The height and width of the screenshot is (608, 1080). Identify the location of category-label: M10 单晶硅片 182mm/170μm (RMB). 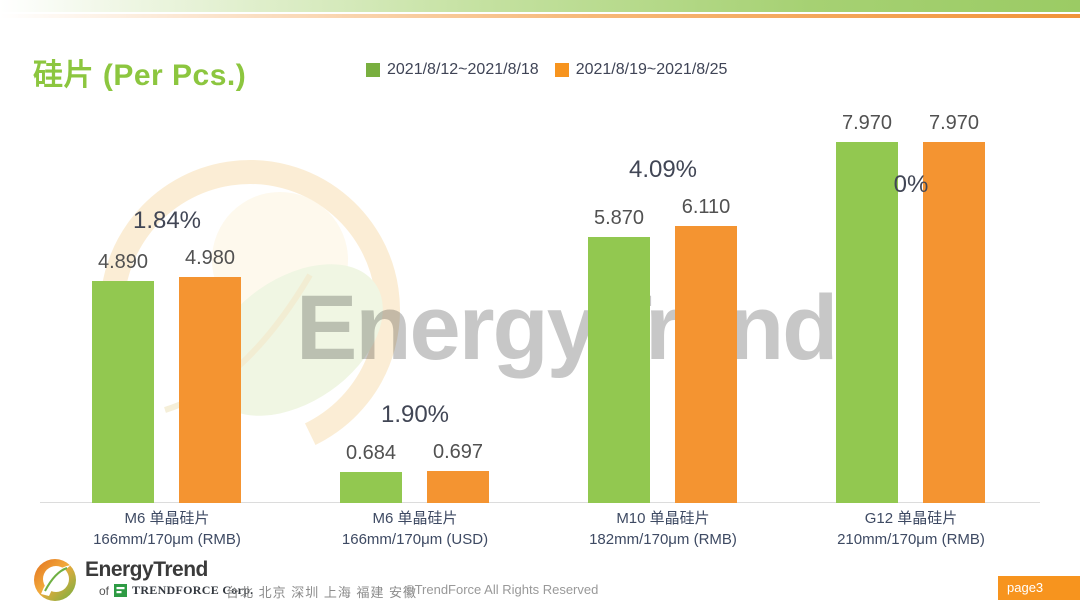
(663, 529).